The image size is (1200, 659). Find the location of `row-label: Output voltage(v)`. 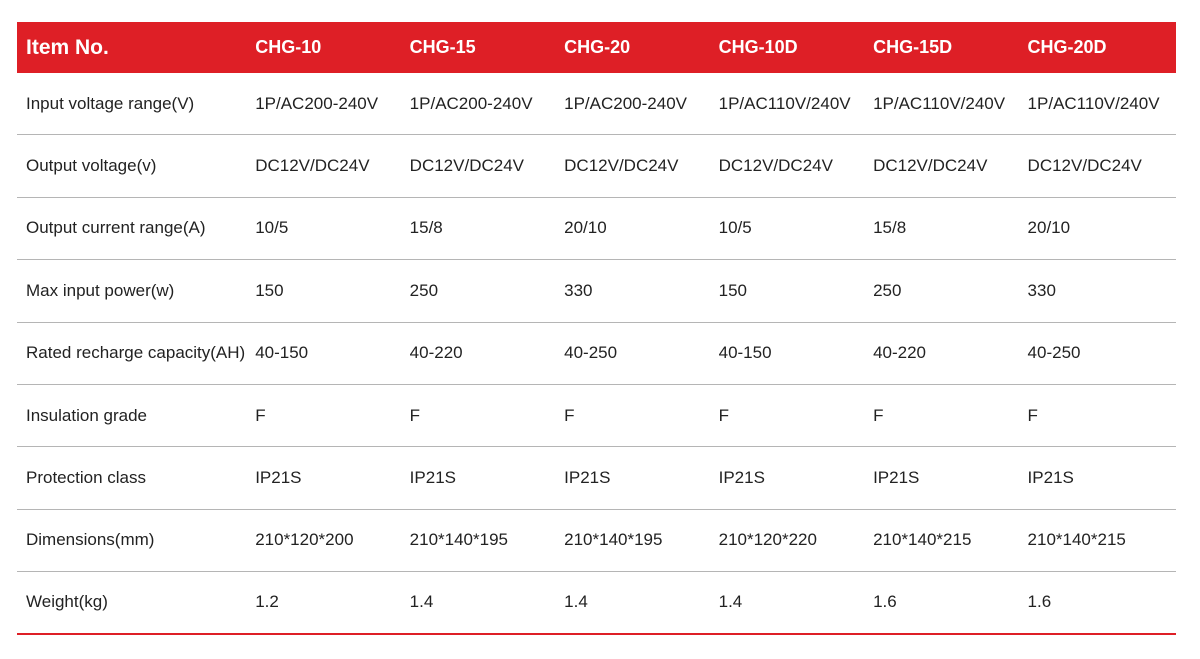

row-label: Output voltage(v) is located at coordinates (91, 166).